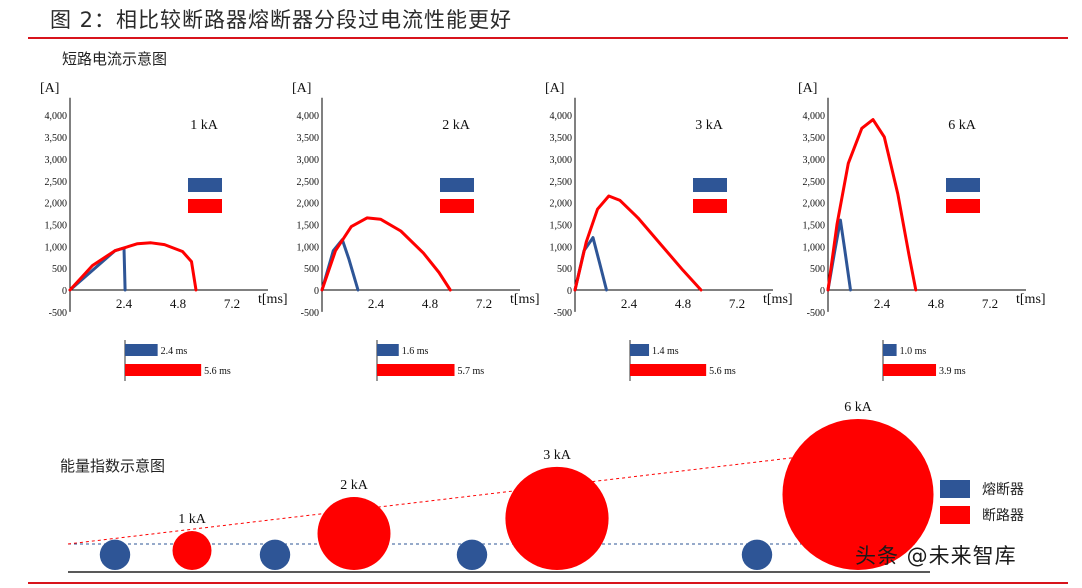 This screenshot has width=1082, height=588. What do you see at coordinates (952, 371) in the screenshot?
I see `duration-label: 3.9 ms` at bounding box center [952, 371].